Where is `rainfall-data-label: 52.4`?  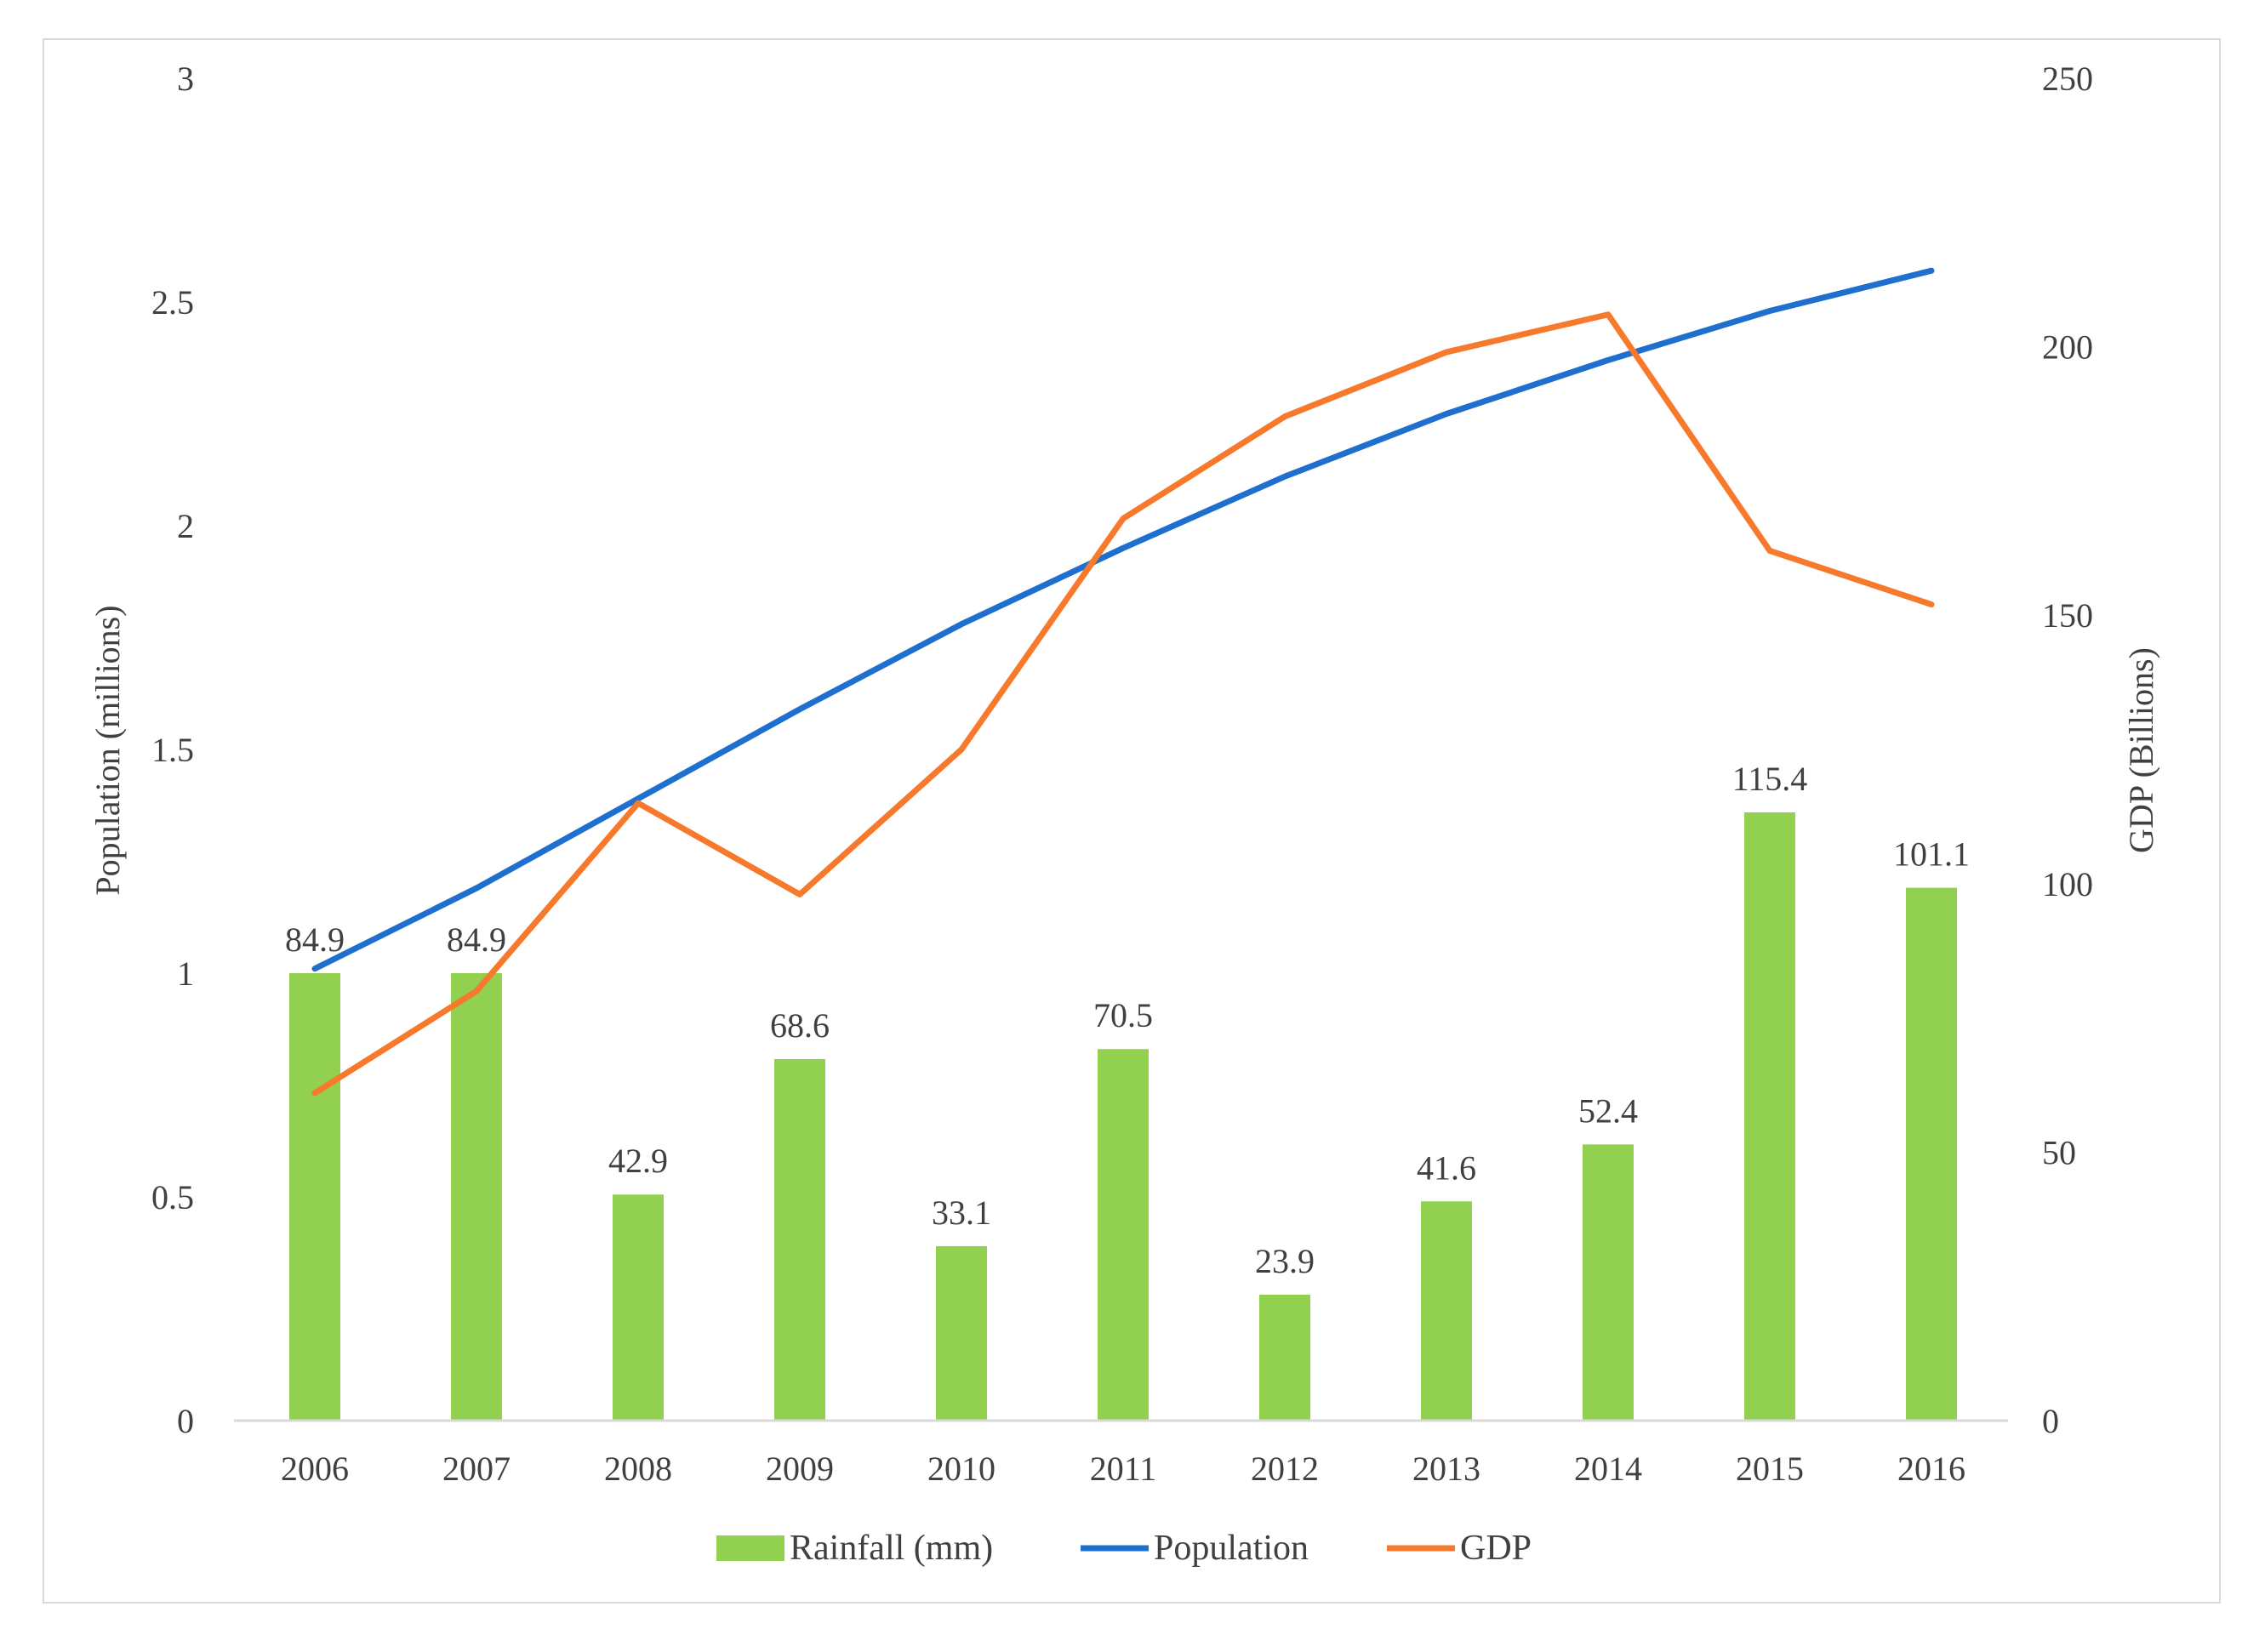 rainfall-data-label: 52.4 is located at coordinates (1608, 1110).